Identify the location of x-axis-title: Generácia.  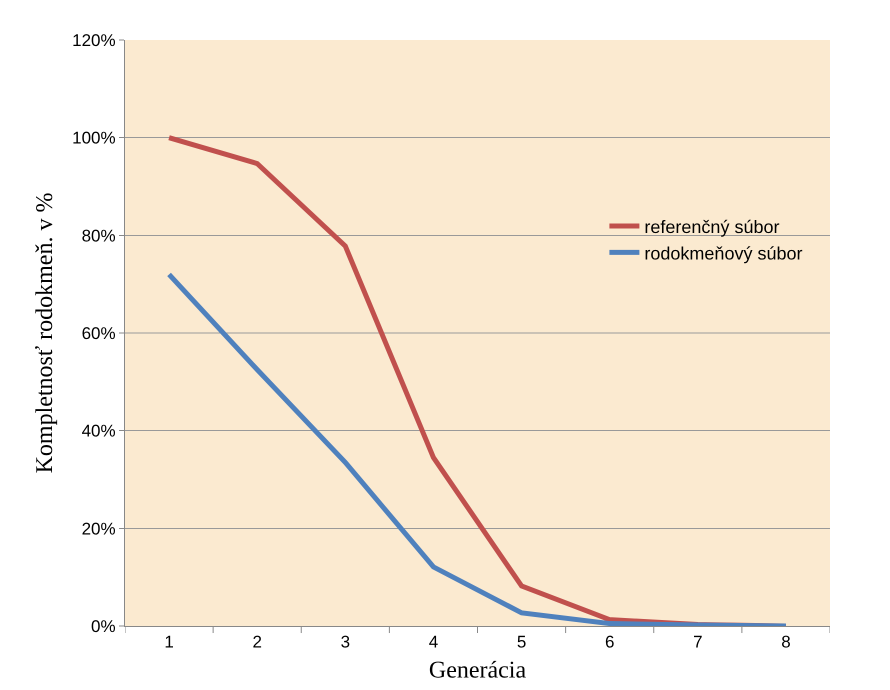
(477, 671).